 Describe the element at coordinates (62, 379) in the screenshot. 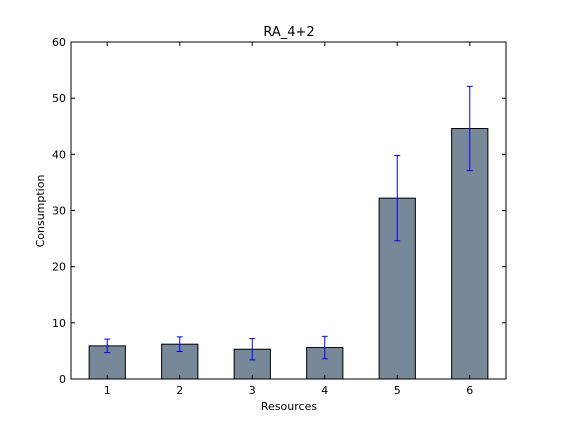

I see `y-tick-label-0: 0` at that location.